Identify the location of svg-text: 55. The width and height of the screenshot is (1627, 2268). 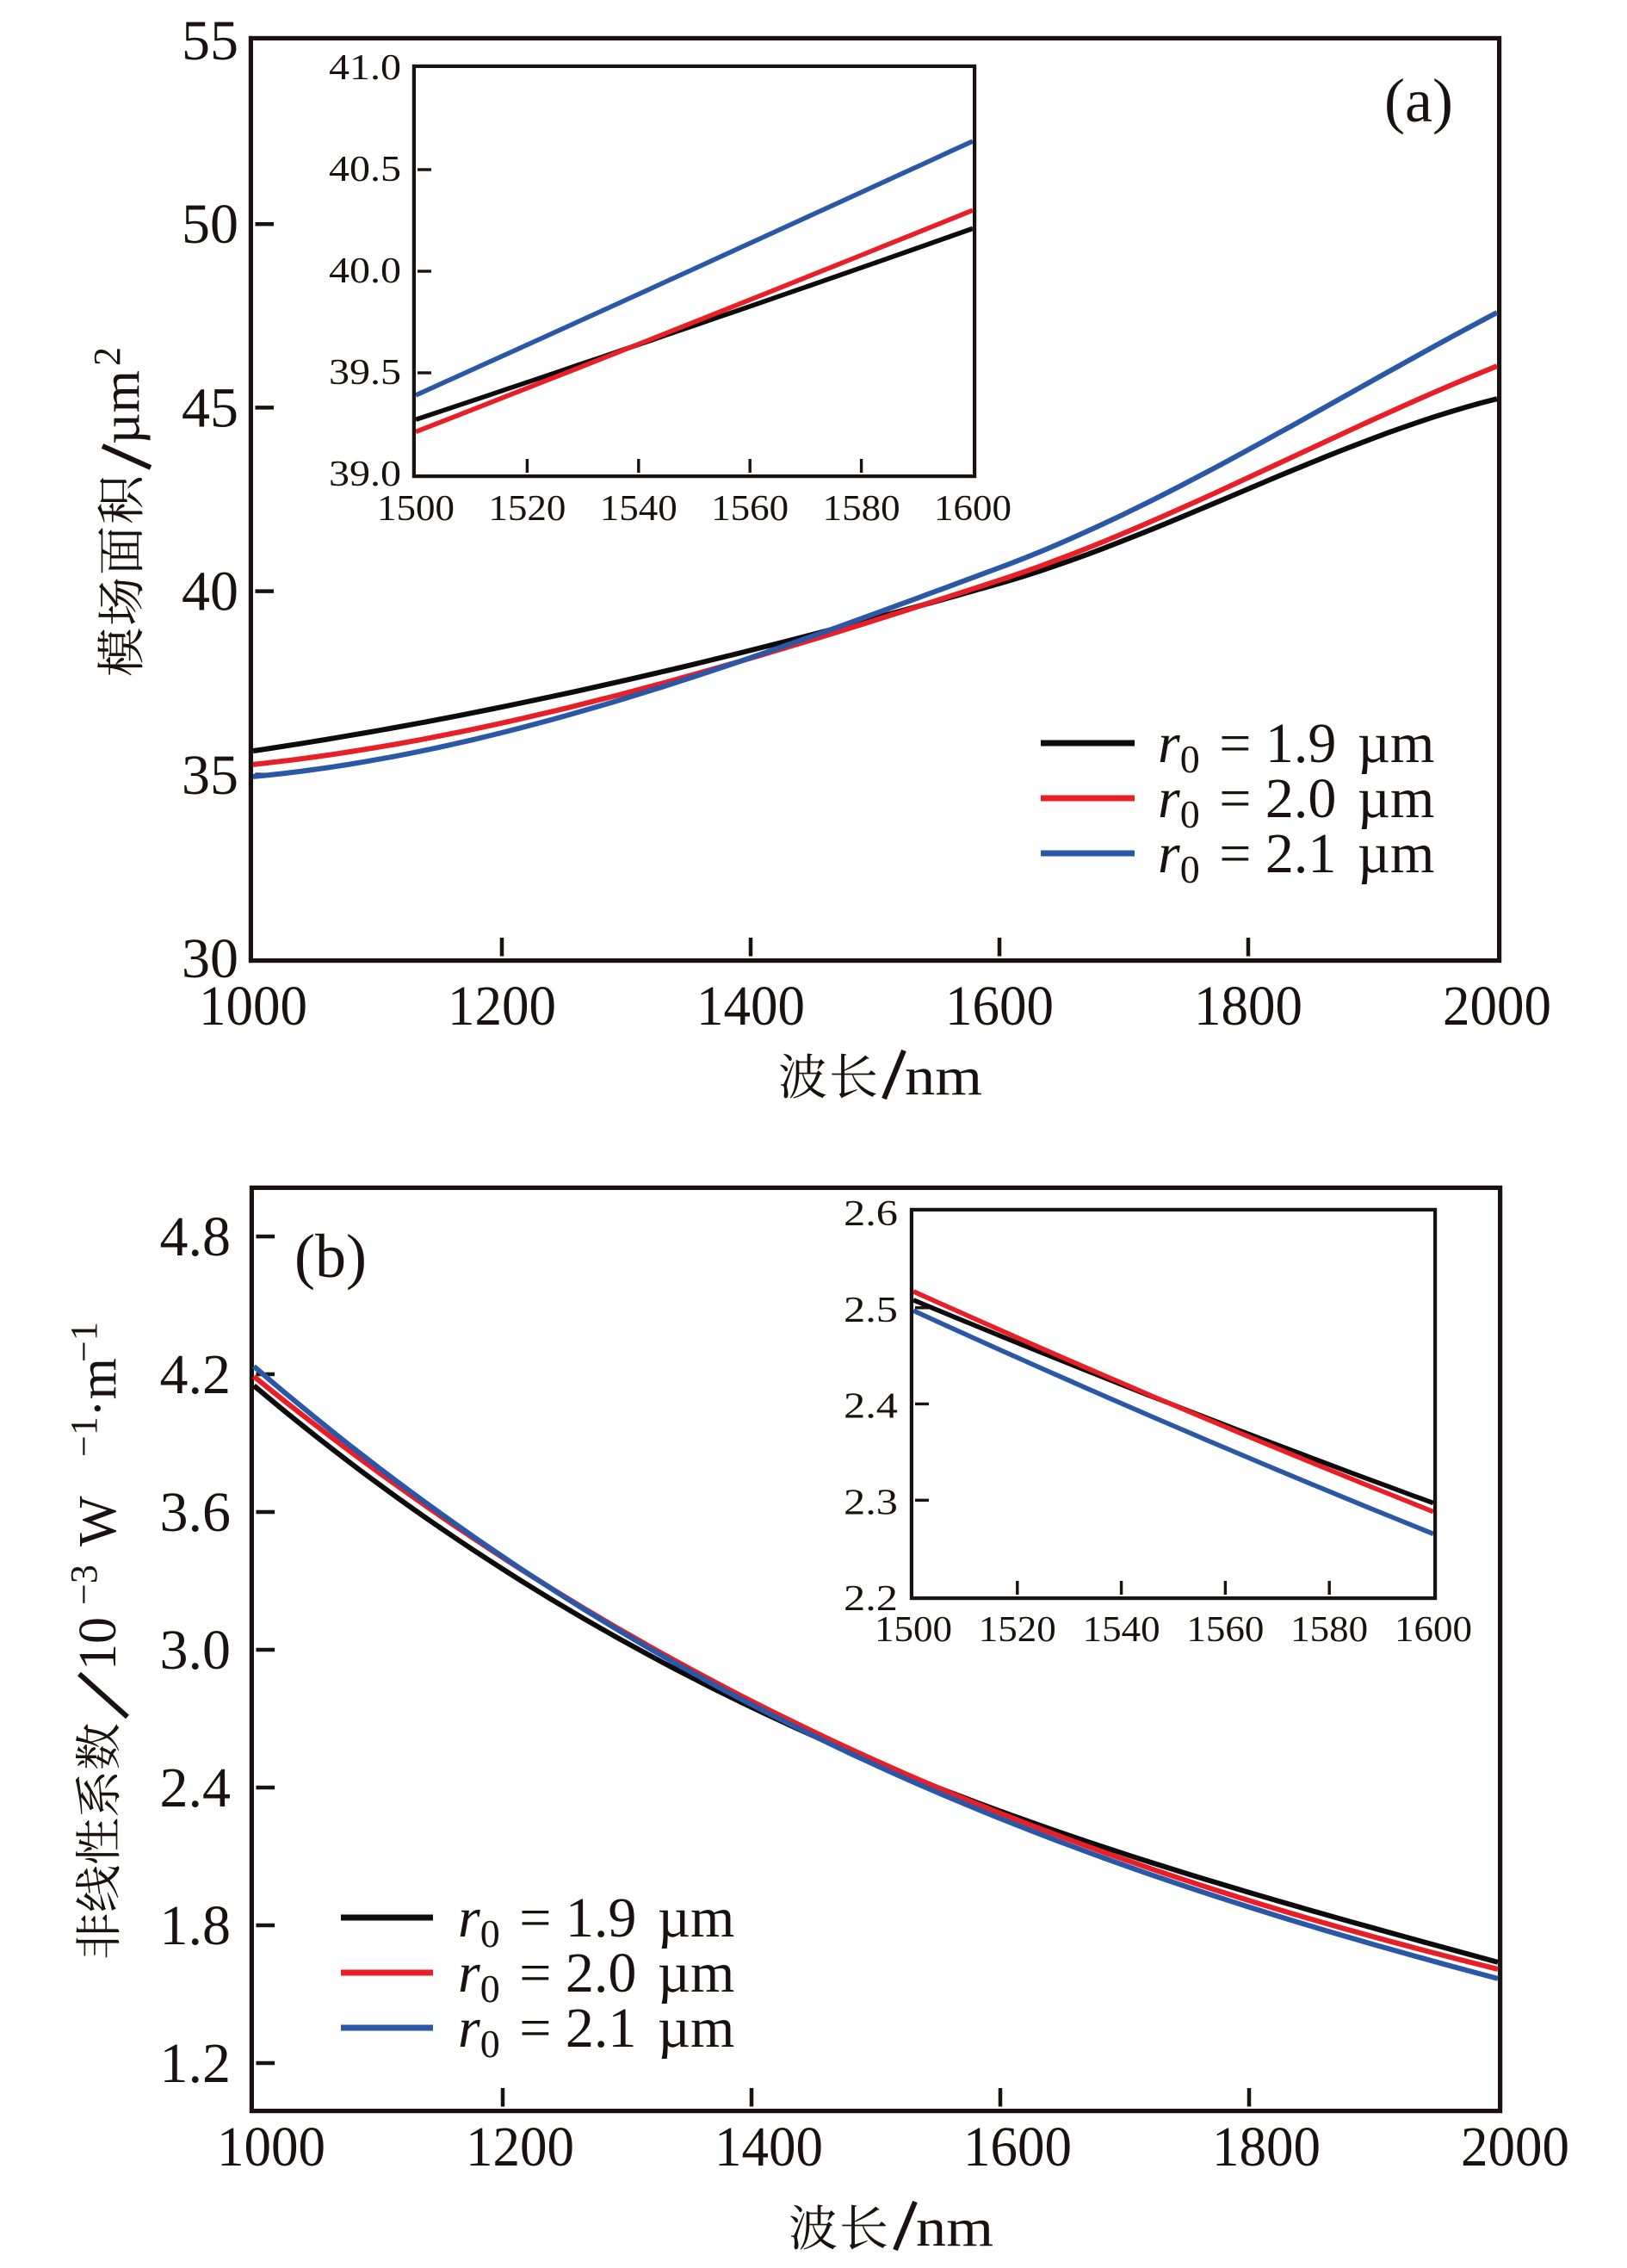
(210, 40).